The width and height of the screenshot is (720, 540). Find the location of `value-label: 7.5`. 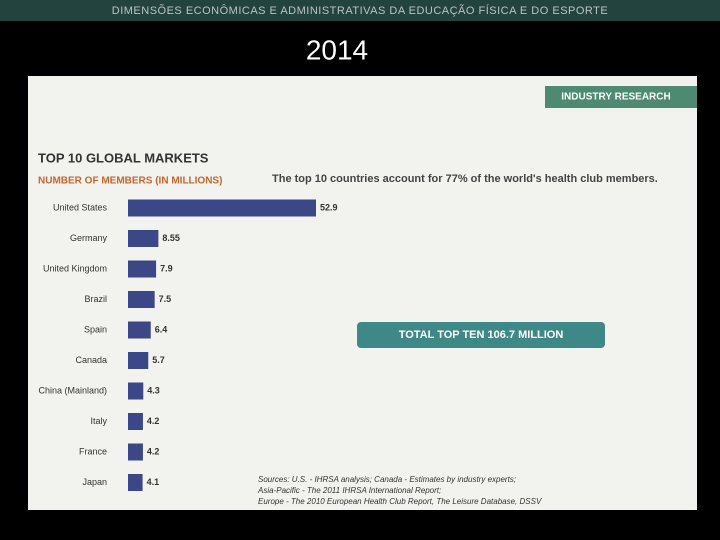

value-label: 7.5 is located at coordinates (165, 299).